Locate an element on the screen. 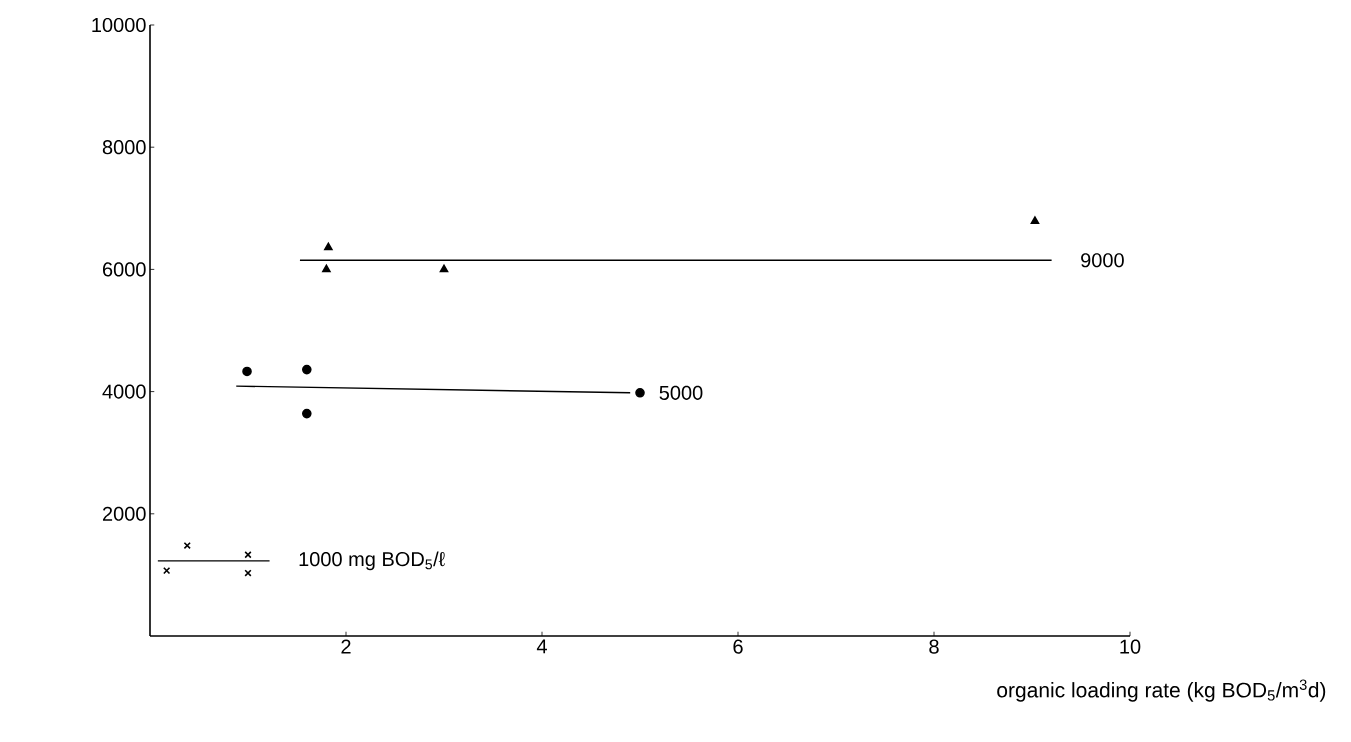 Image resolution: width=1351 pixels, height=742 pixels. x-tick-label: 2 is located at coordinates (346, 646).